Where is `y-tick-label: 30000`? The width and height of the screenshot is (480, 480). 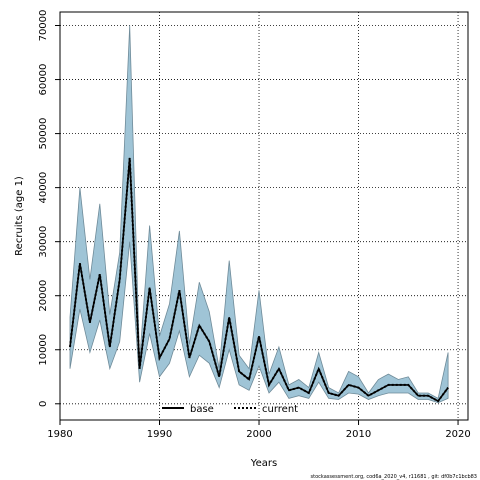 y-tick-label: 30000 is located at coordinates (43, 242).